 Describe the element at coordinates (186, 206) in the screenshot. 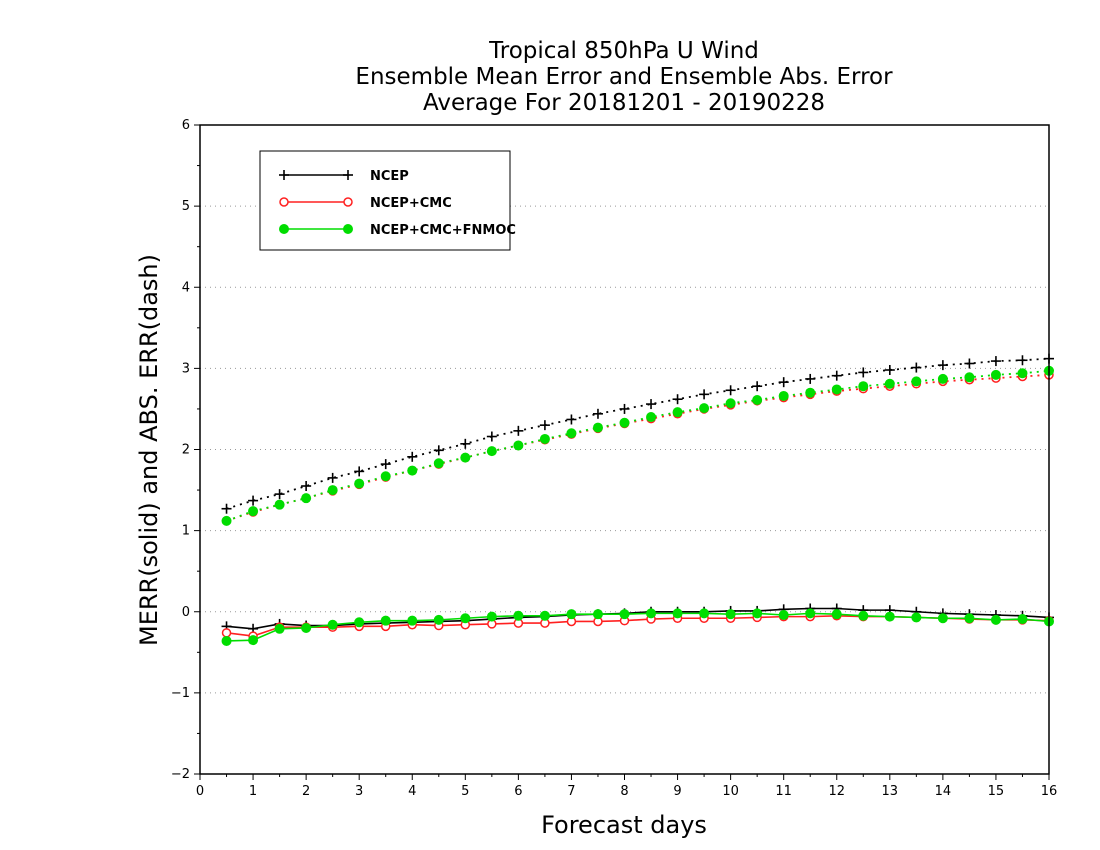

I see `y-tick-label: 5` at that location.